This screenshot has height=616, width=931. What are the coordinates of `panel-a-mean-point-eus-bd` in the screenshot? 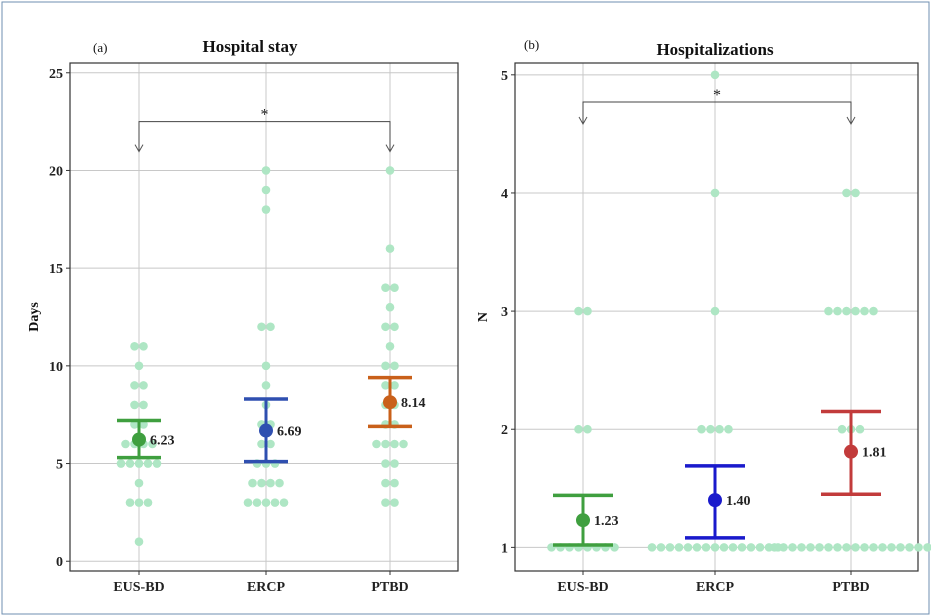 It's located at (139, 439).